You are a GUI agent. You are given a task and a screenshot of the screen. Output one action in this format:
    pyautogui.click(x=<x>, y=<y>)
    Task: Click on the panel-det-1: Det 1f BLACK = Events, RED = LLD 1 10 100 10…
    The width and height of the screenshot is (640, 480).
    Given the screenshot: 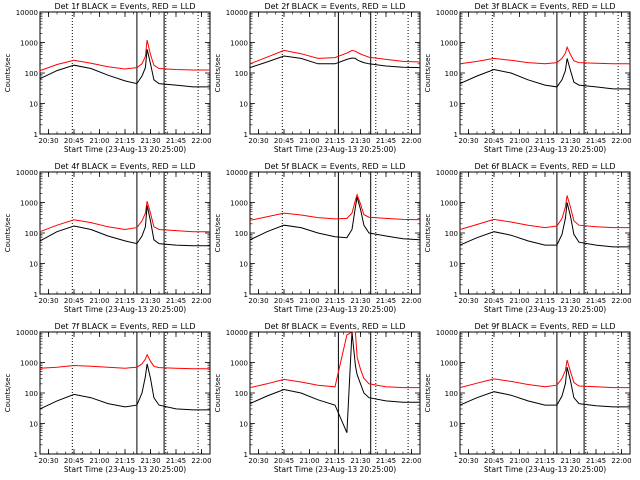 What is the action you would take?
    pyautogui.click(x=108, y=78)
    